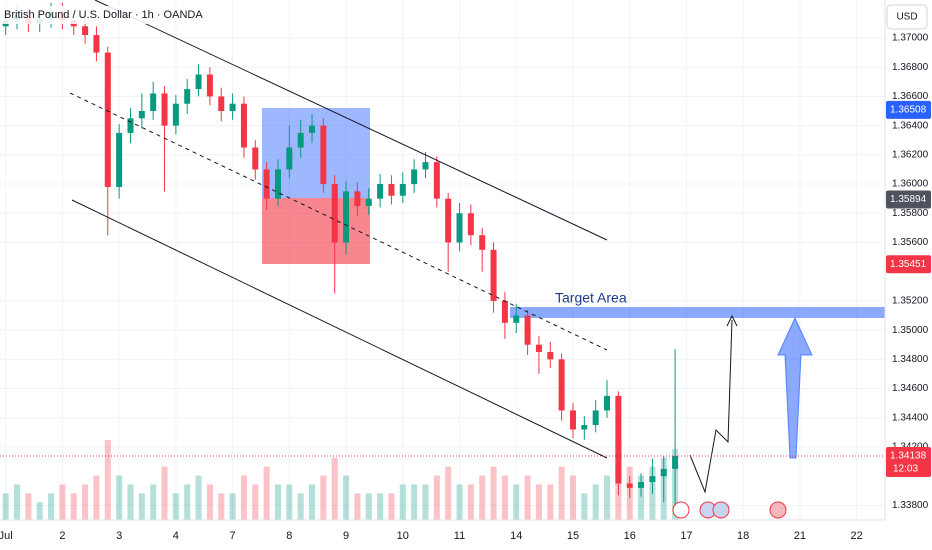  I want to click on y-tick-label: 1.37000, so click(910, 38).